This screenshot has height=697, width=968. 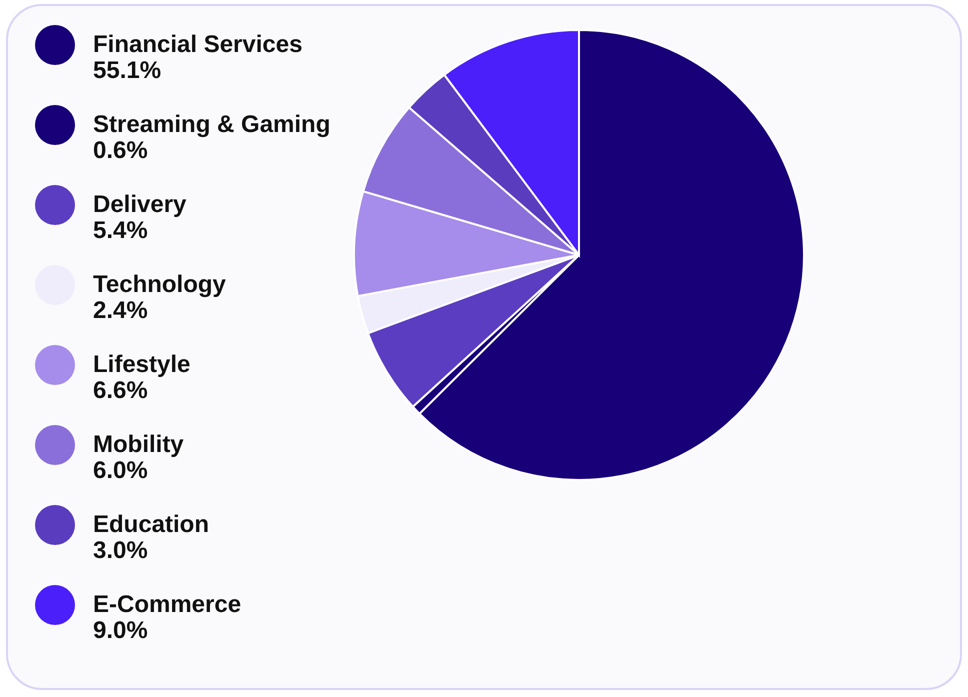 What do you see at coordinates (120, 230) in the screenshot?
I see `data-label: 5.4%` at bounding box center [120, 230].